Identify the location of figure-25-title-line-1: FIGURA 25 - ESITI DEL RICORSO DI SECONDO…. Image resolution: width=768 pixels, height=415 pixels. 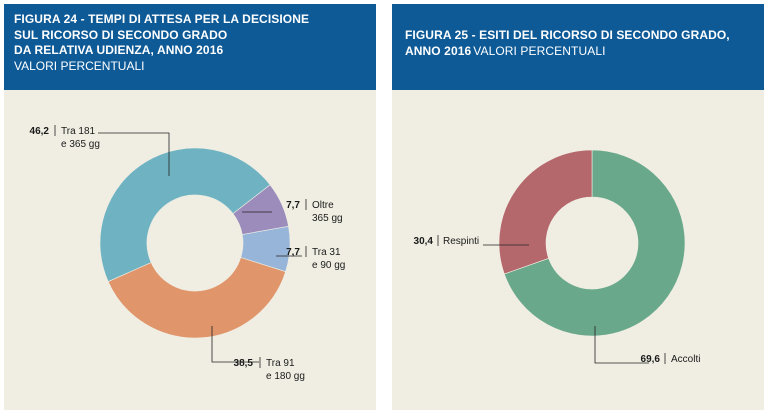
(567, 35).